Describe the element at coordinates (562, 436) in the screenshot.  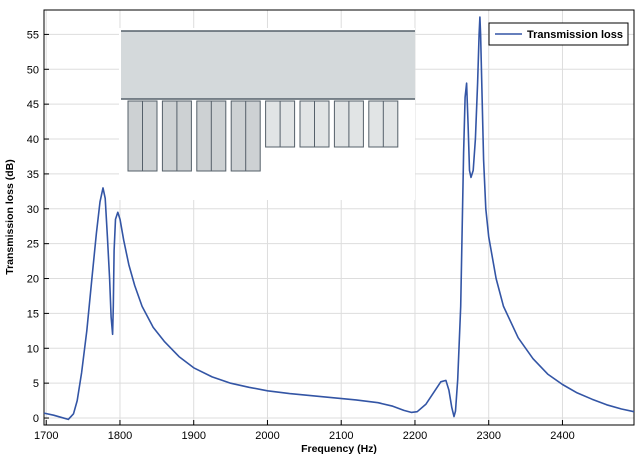
I see `x-tick-label: 2400` at that location.